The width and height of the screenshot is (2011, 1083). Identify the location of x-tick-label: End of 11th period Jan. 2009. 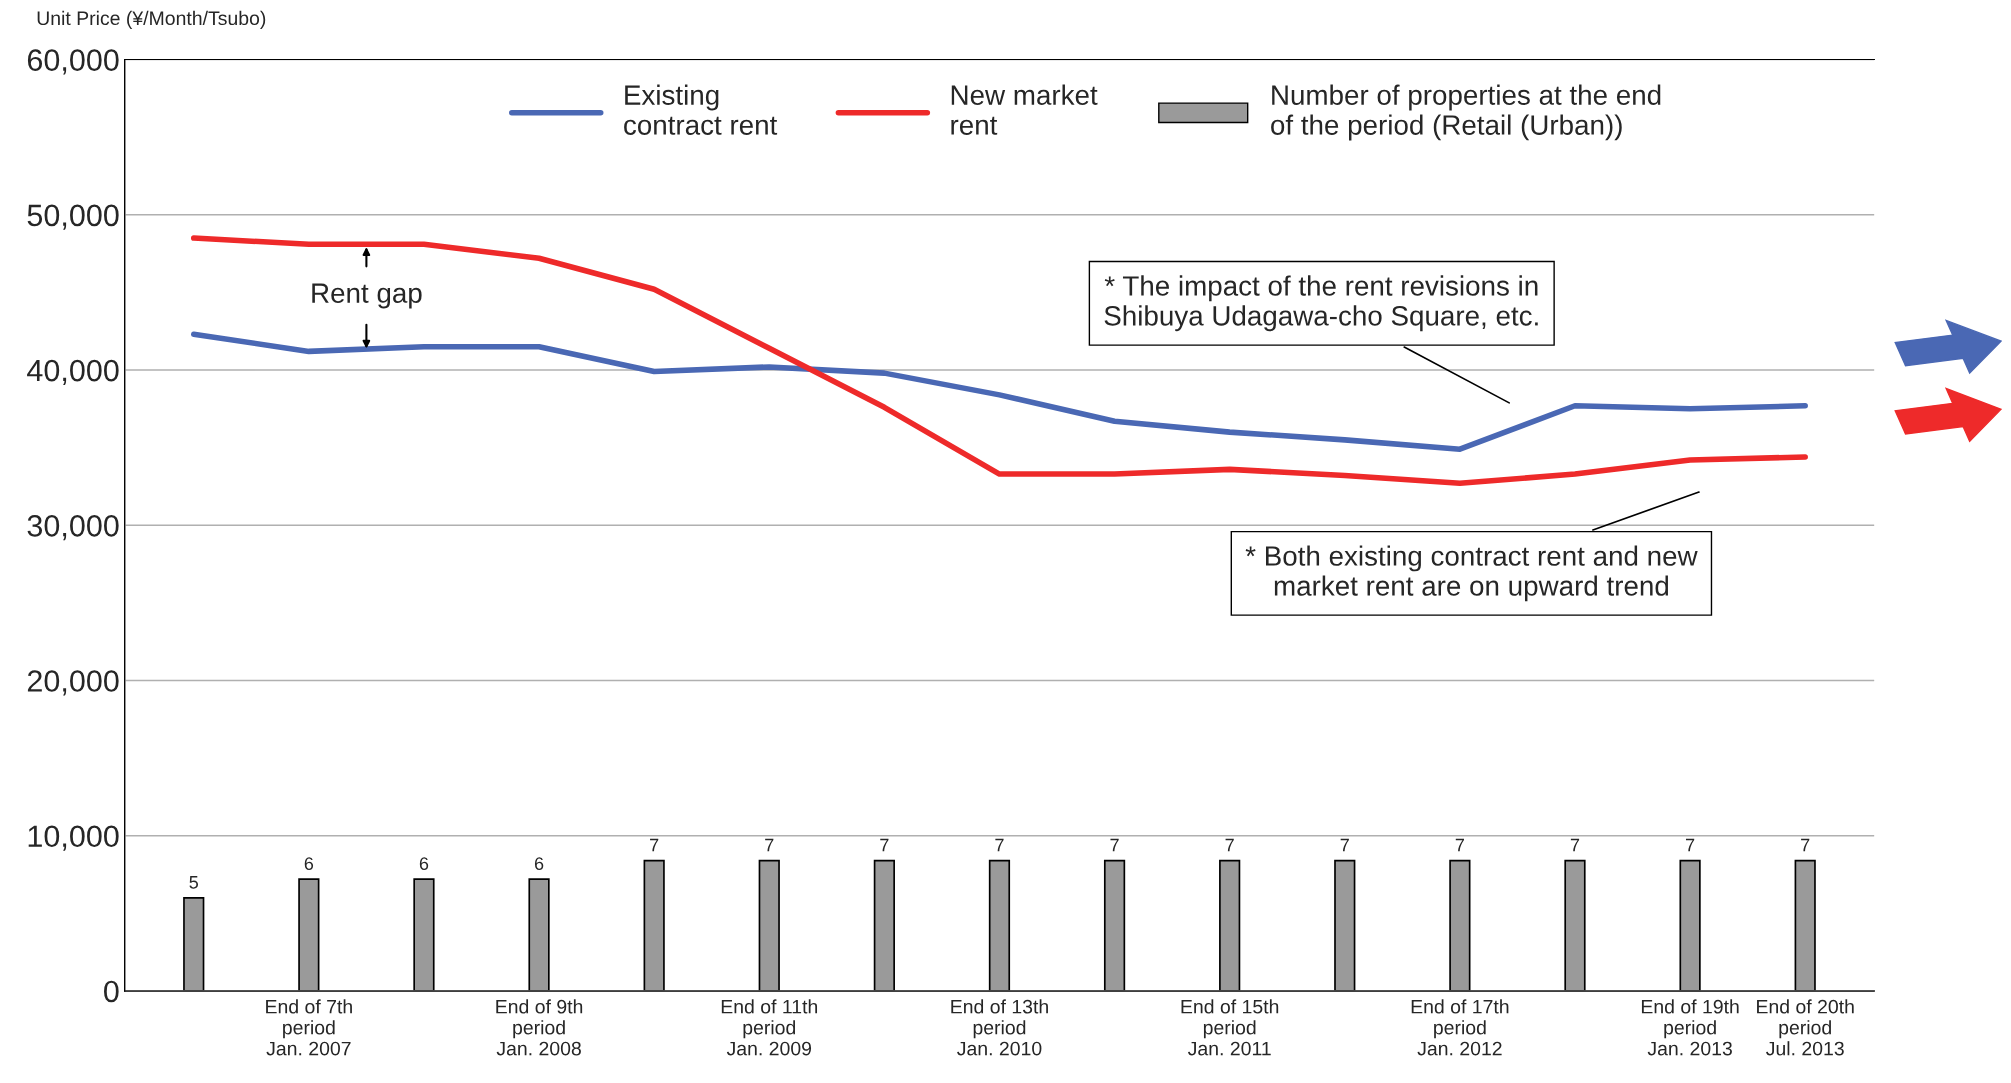
(769, 1027).